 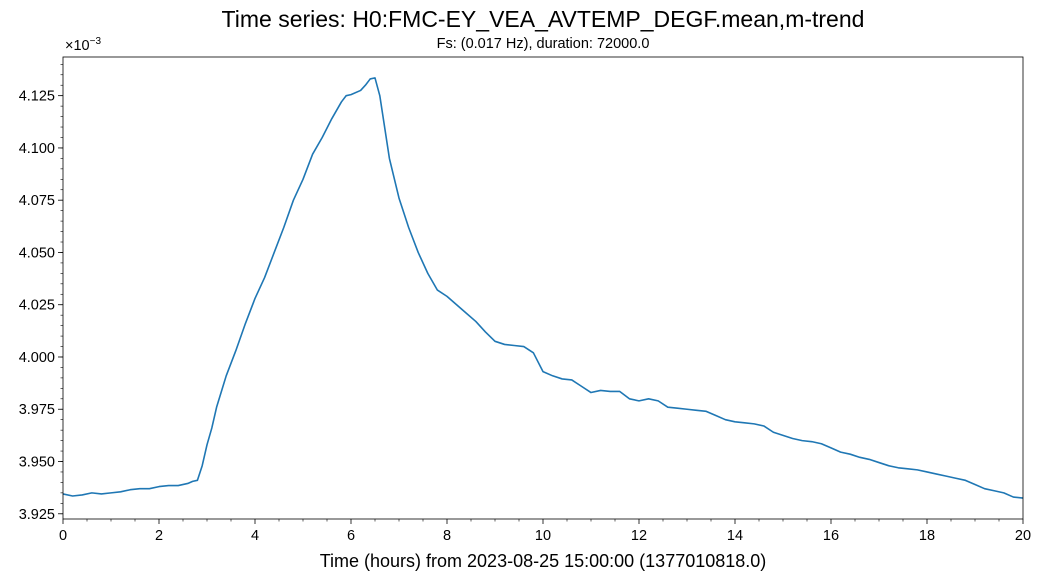 I want to click on x-tick-label: 12, so click(x=639, y=536).